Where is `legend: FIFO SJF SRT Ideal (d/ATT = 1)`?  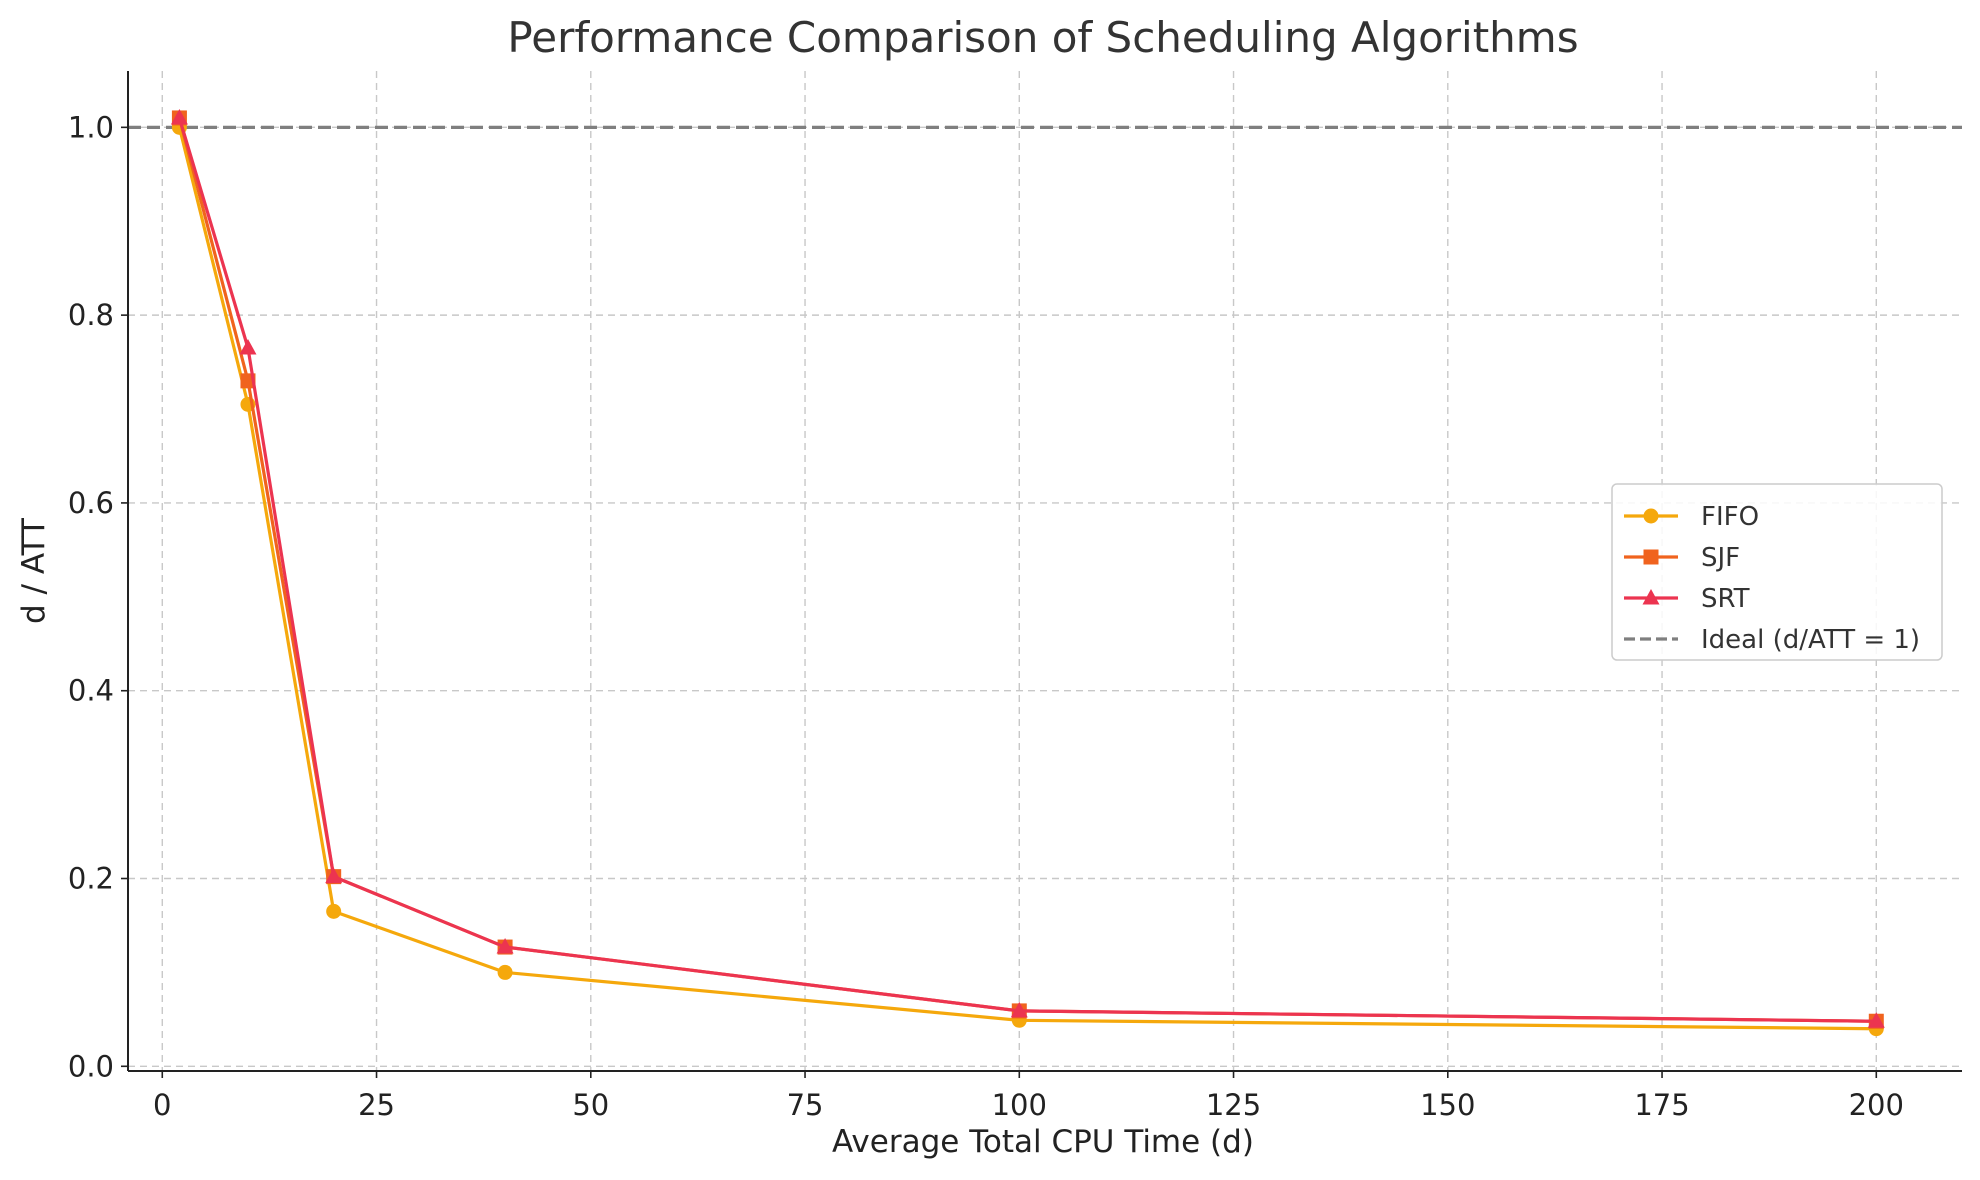 legend: FIFO SJF SRT Ideal (d/ATT = 1) is located at coordinates (1777, 572).